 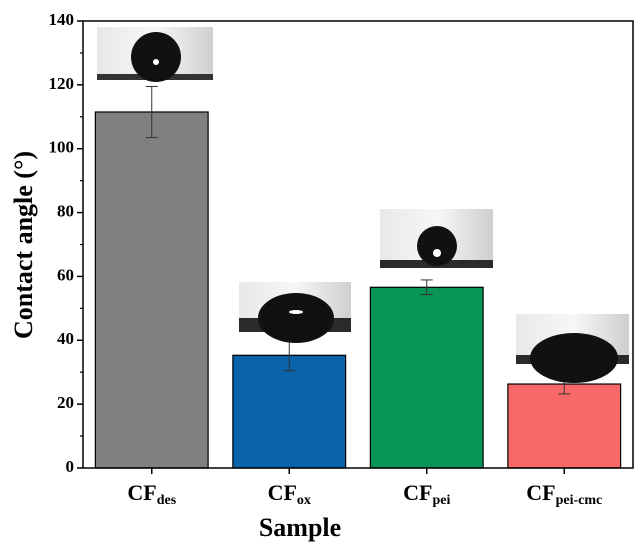 What do you see at coordinates (579, 500) in the screenshot?
I see `category-subscript: pei-cmc` at bounding box center [579, 500].